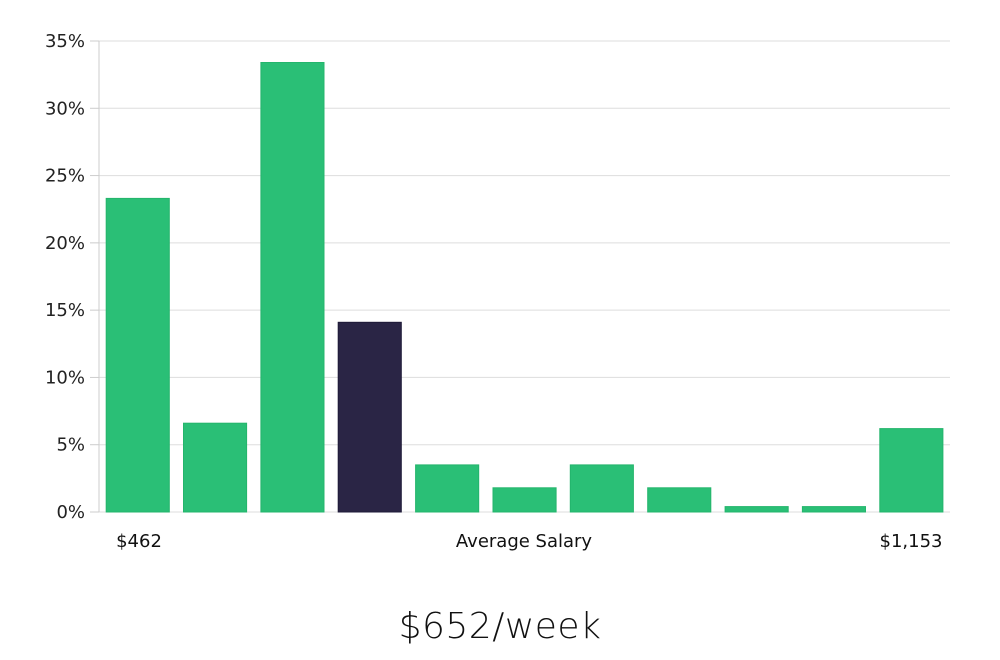 The image size is (1000, 660). What do you see at coordinates (524, 541) in the screenshot?
I see `x-axis-title: Average Salary` at bounding box center [524, 541].